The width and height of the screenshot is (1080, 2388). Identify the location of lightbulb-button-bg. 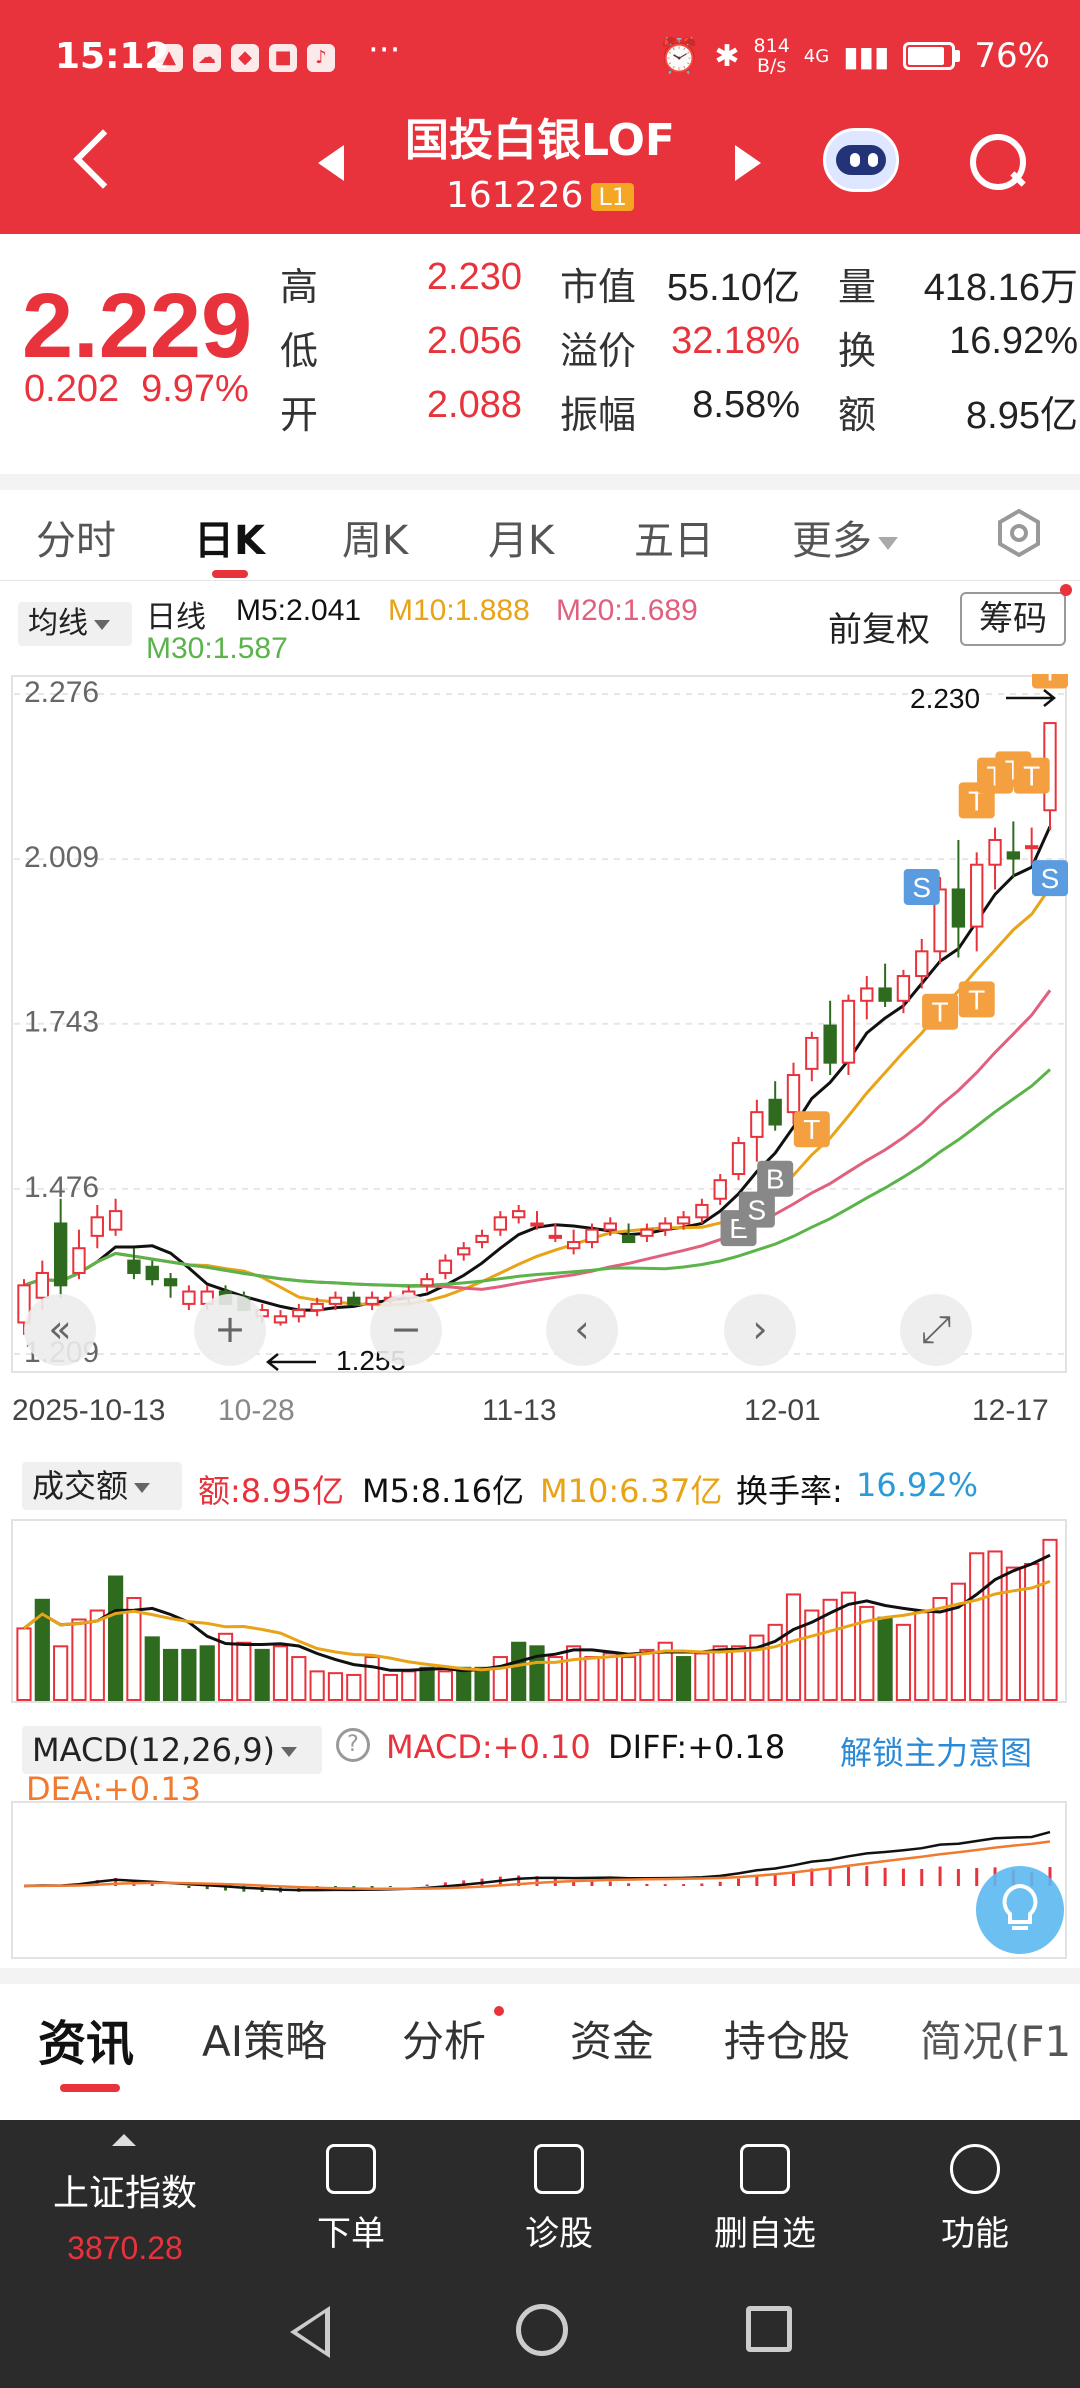
(1020, 1910).